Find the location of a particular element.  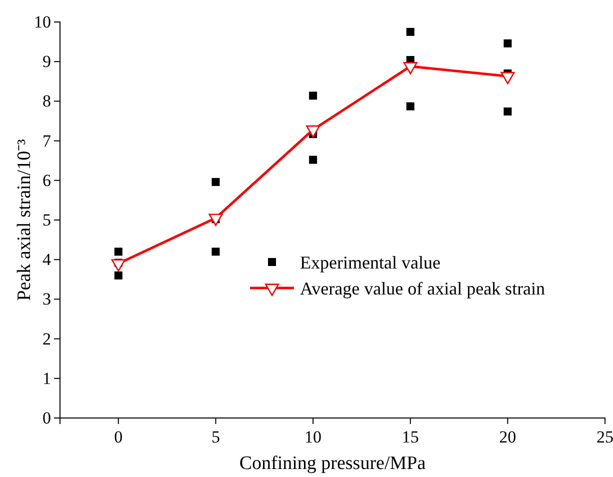

y-tick-label: 8 is located at coordinates (46, 101).